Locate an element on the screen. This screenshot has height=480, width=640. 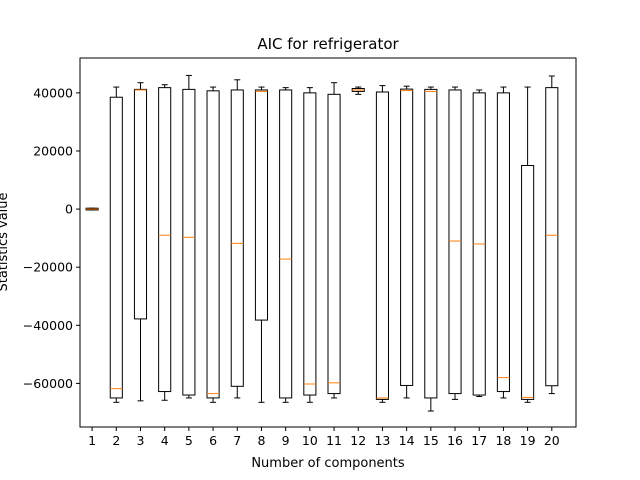
x-tick-label: 18 is located at coordinates (503, 440).